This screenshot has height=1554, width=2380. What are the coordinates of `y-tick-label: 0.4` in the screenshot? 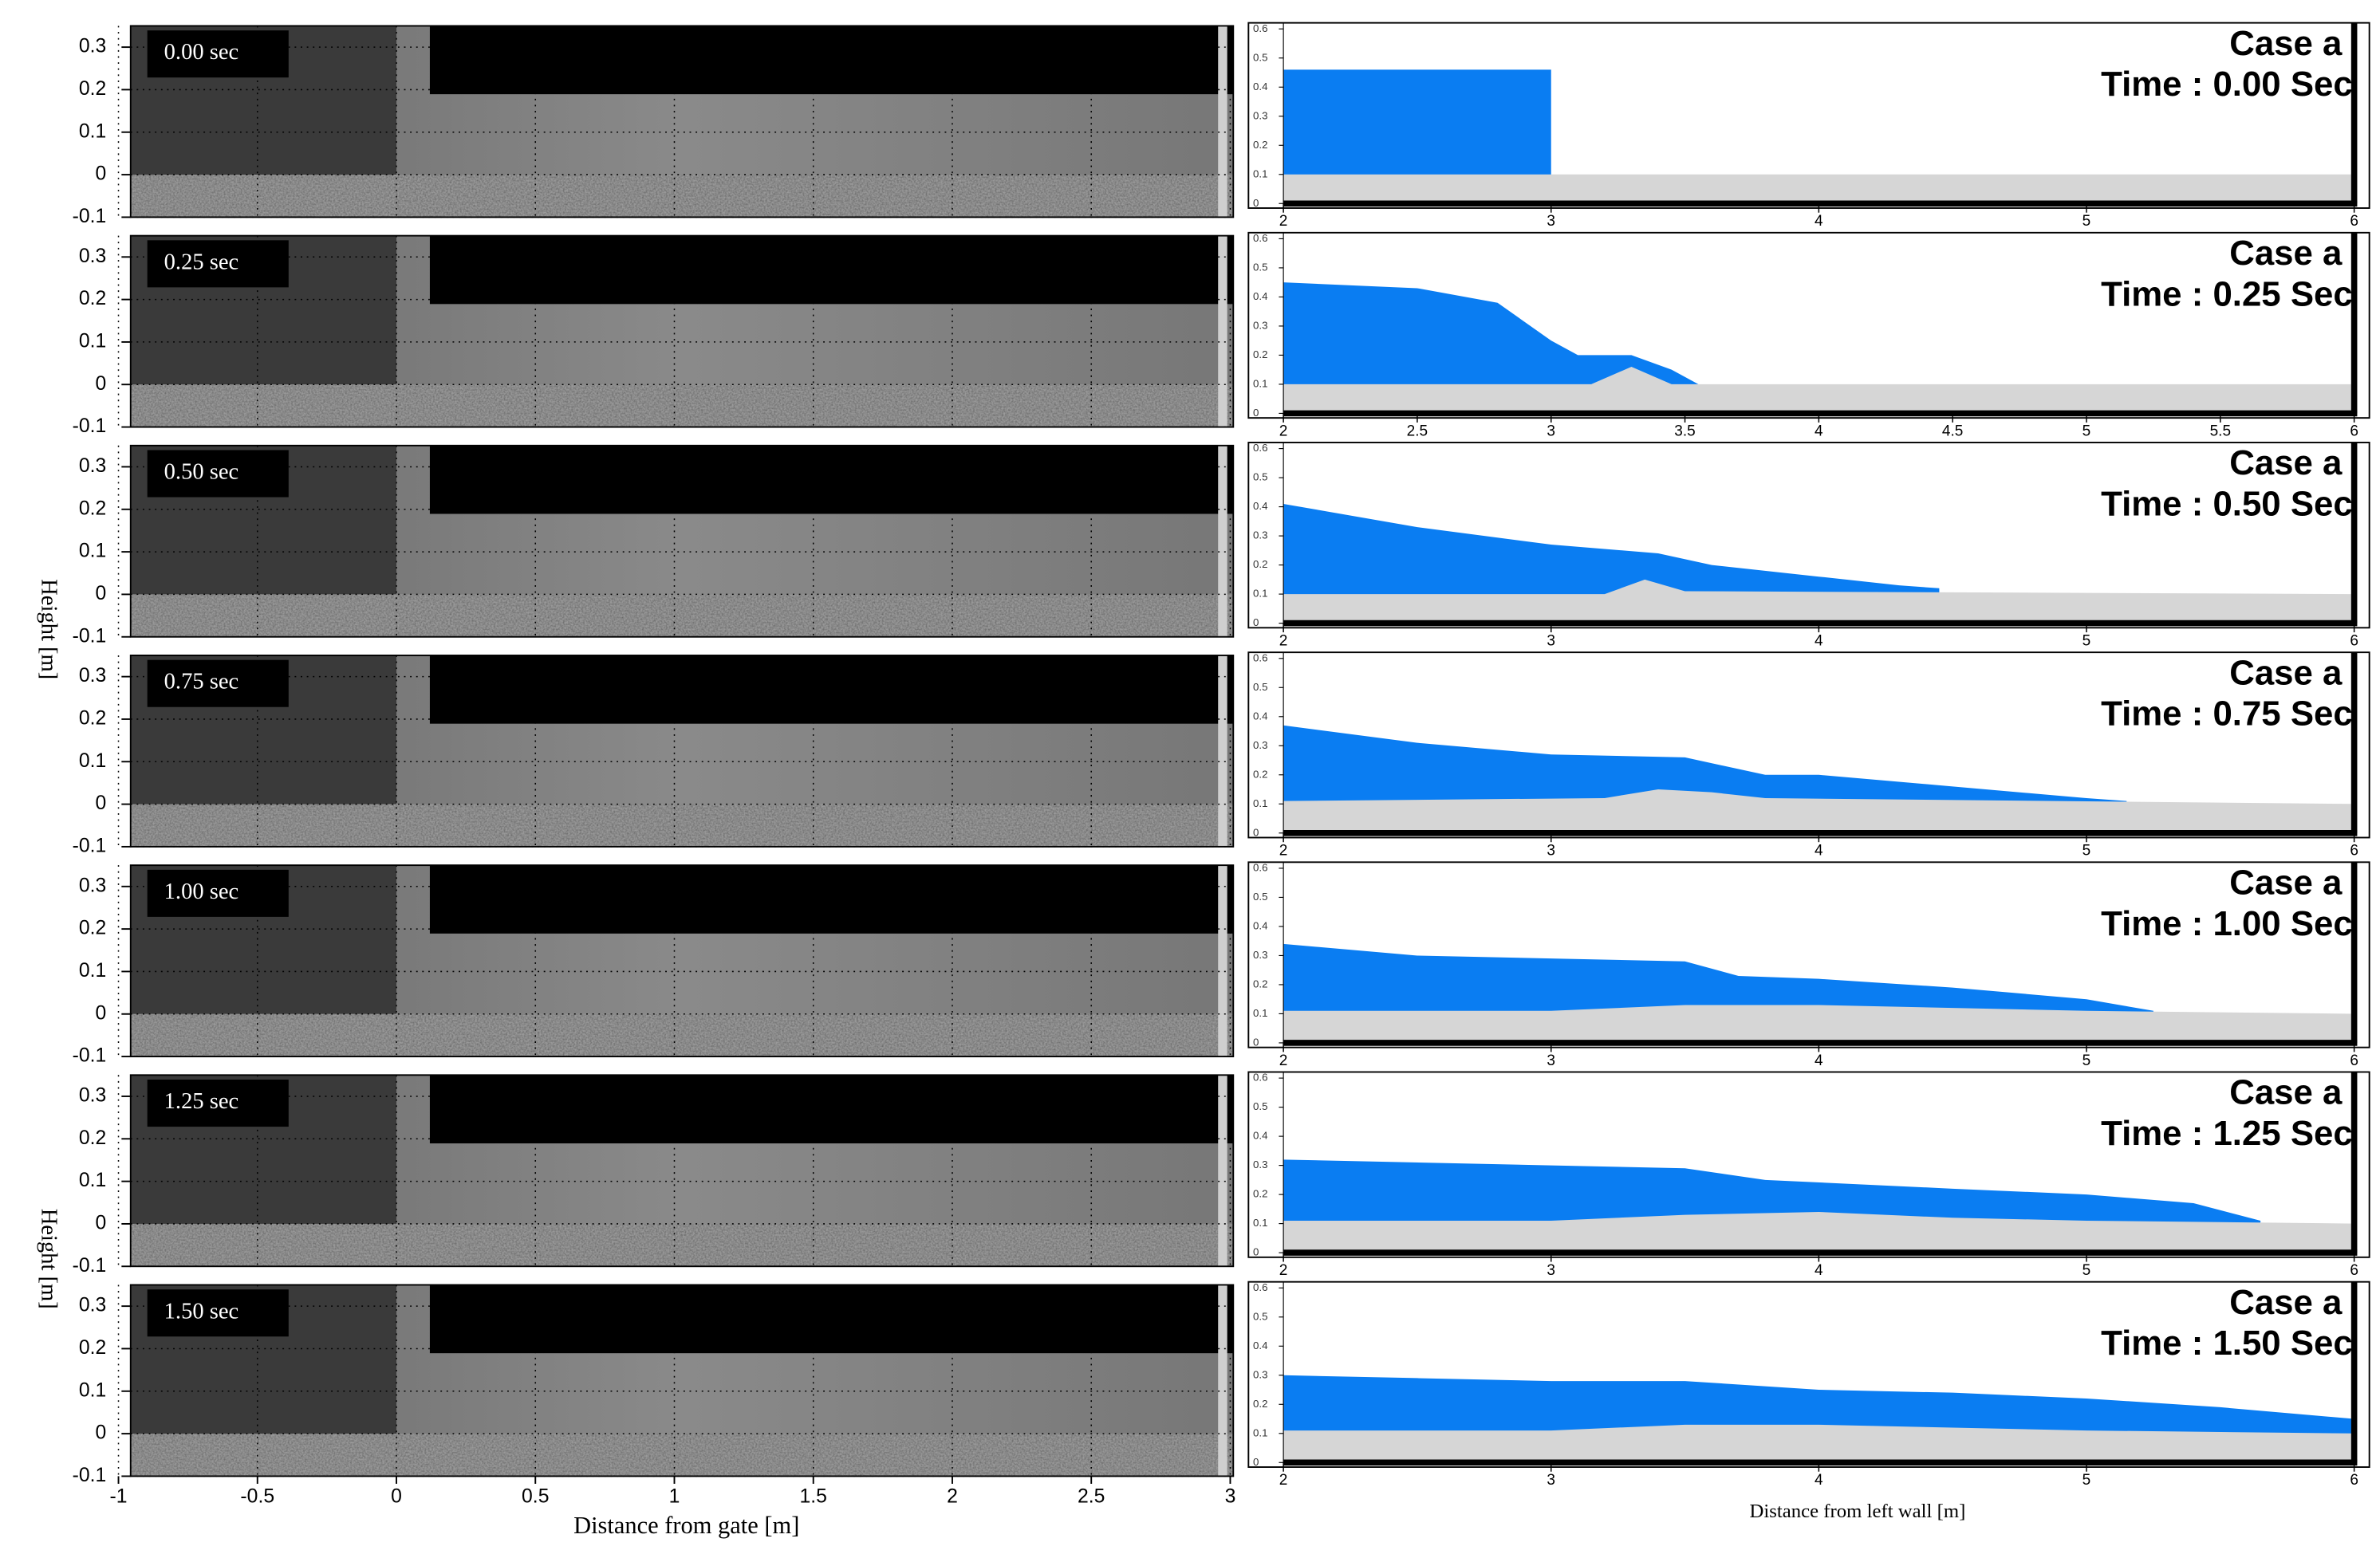 It's located at (1260, 296).